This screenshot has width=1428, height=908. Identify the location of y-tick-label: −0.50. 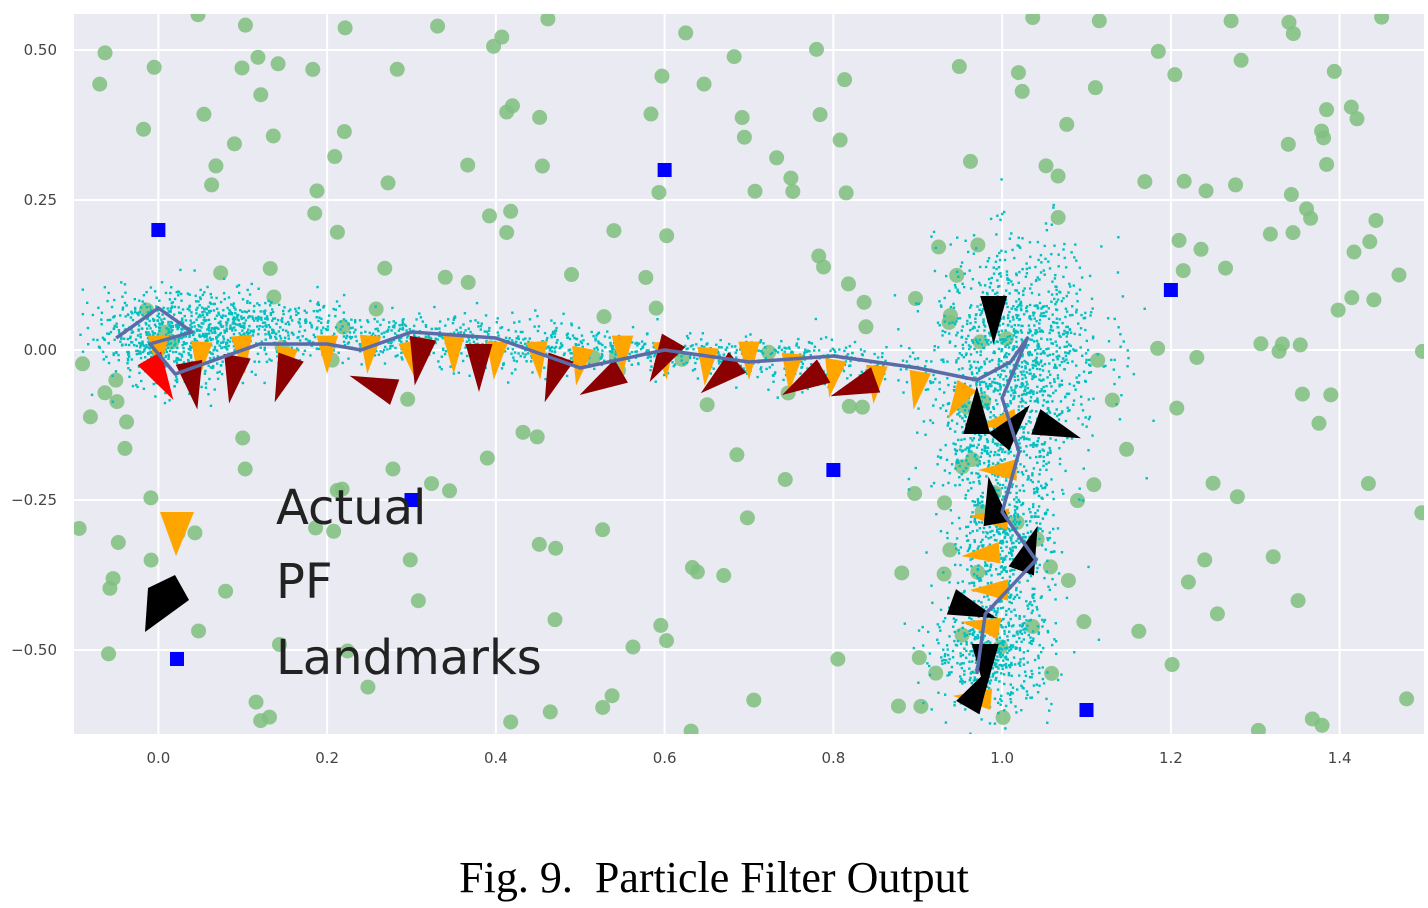
(34, 650).